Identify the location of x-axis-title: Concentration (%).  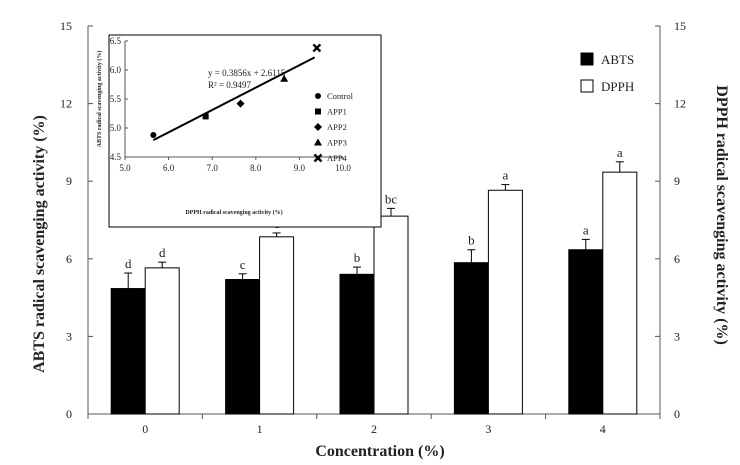
(379, 451).